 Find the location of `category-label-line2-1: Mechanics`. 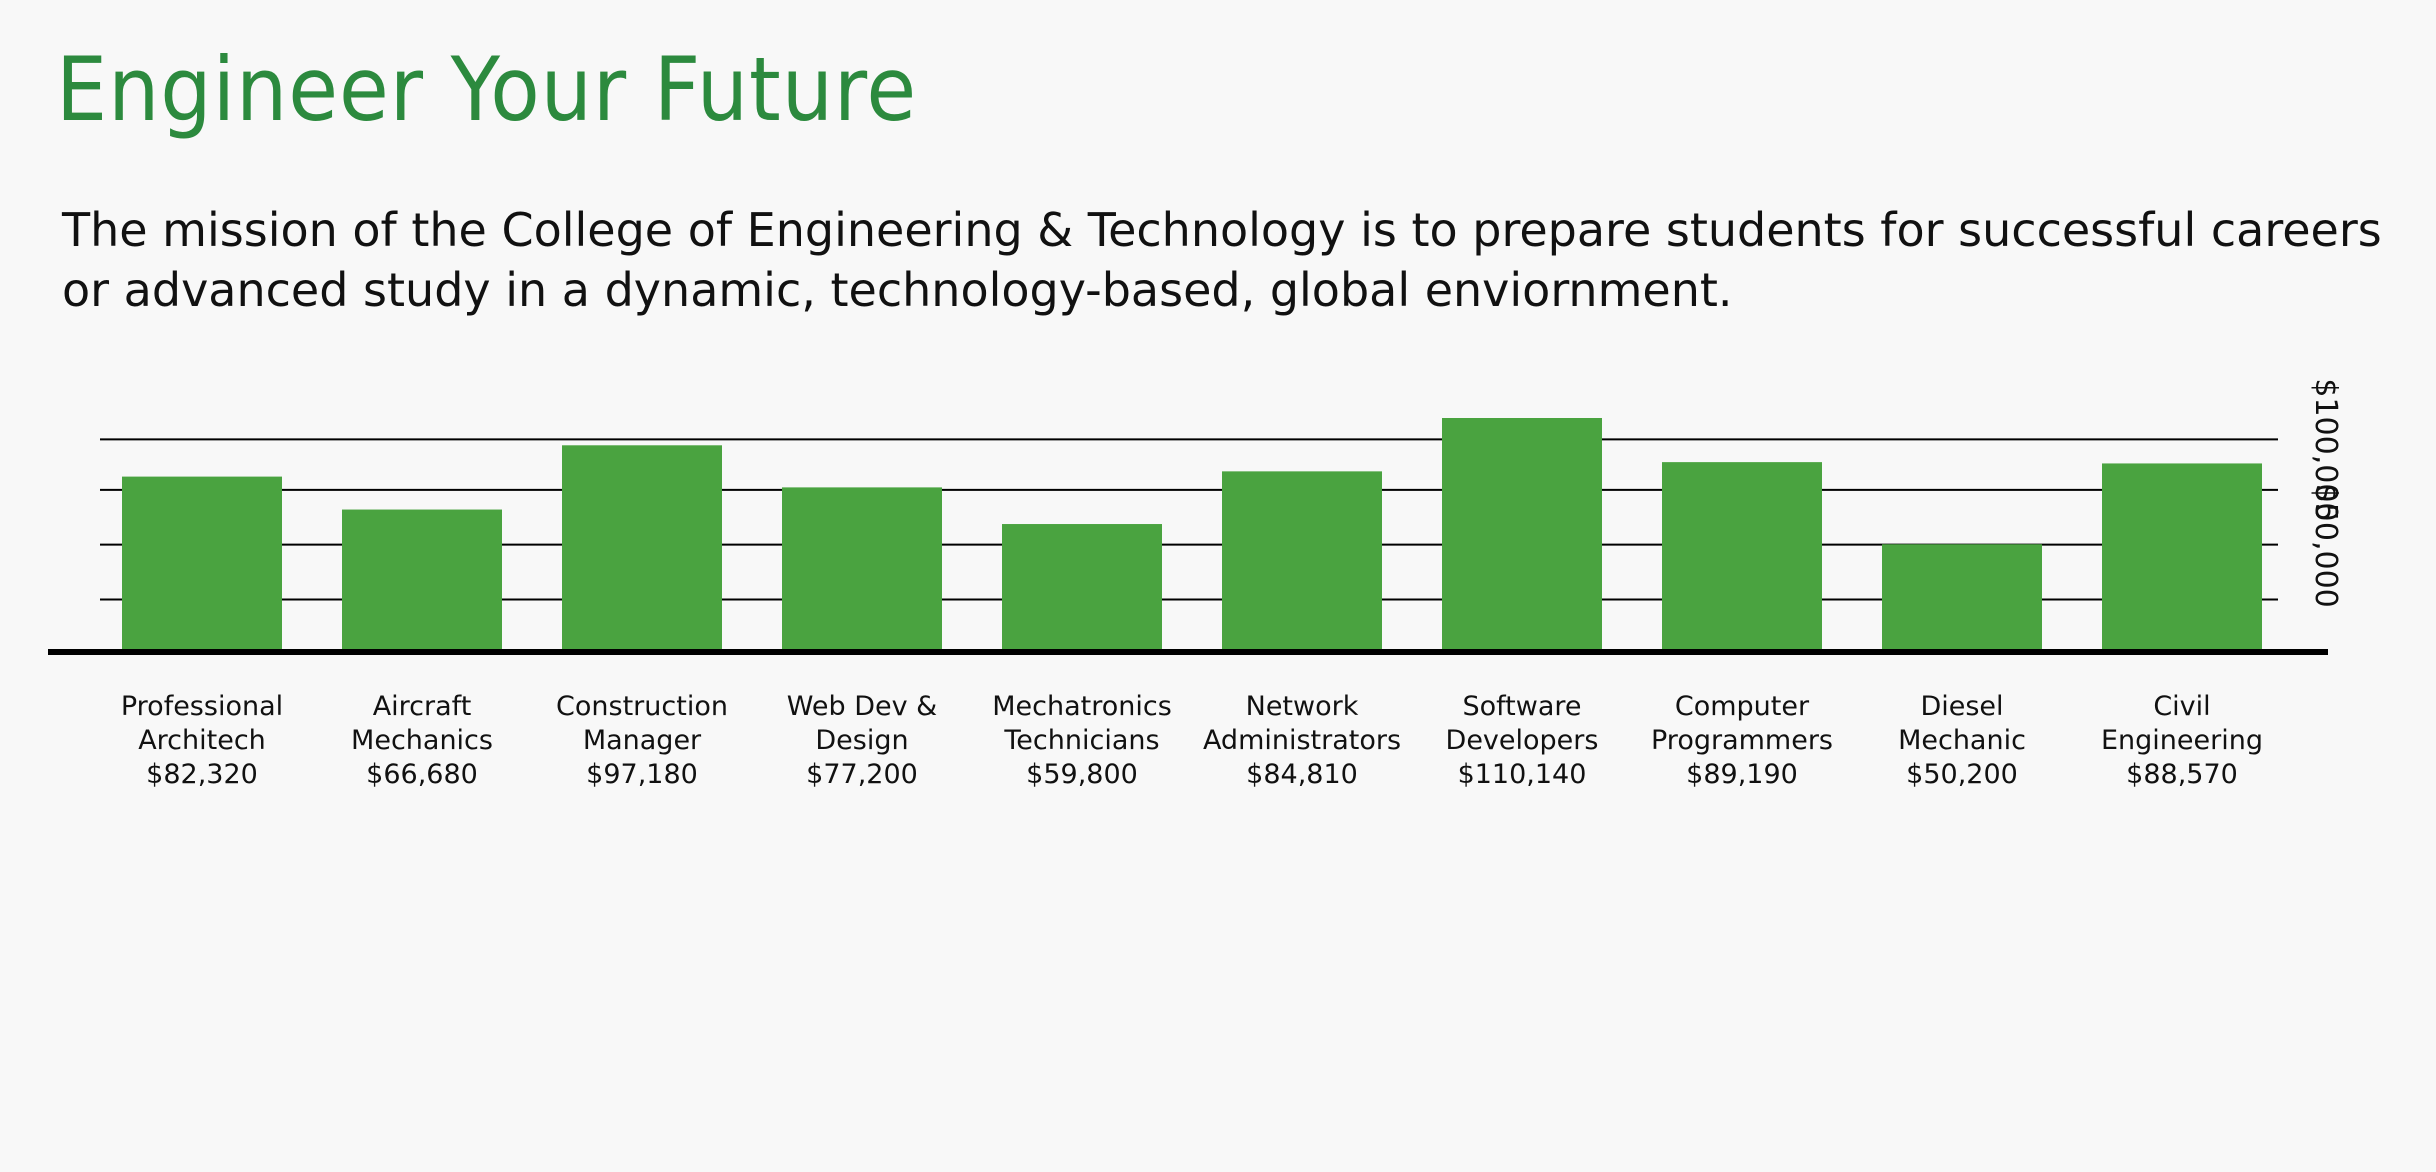

category-label-line2-1: Mechanics is located at coordinates (422, 740).